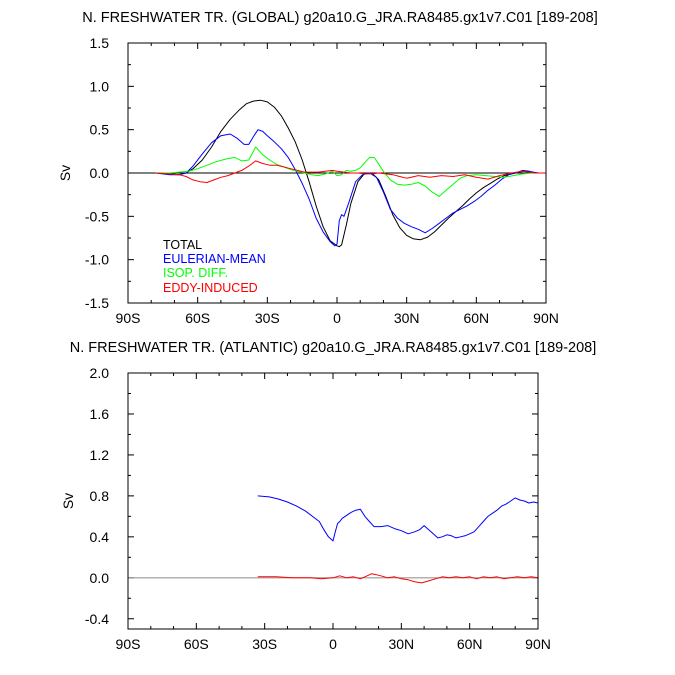  What do you see at coordinates (100, 130) in the screenshot?
I see `y-tick-label: 0.5` at bounding box center [100, 130].